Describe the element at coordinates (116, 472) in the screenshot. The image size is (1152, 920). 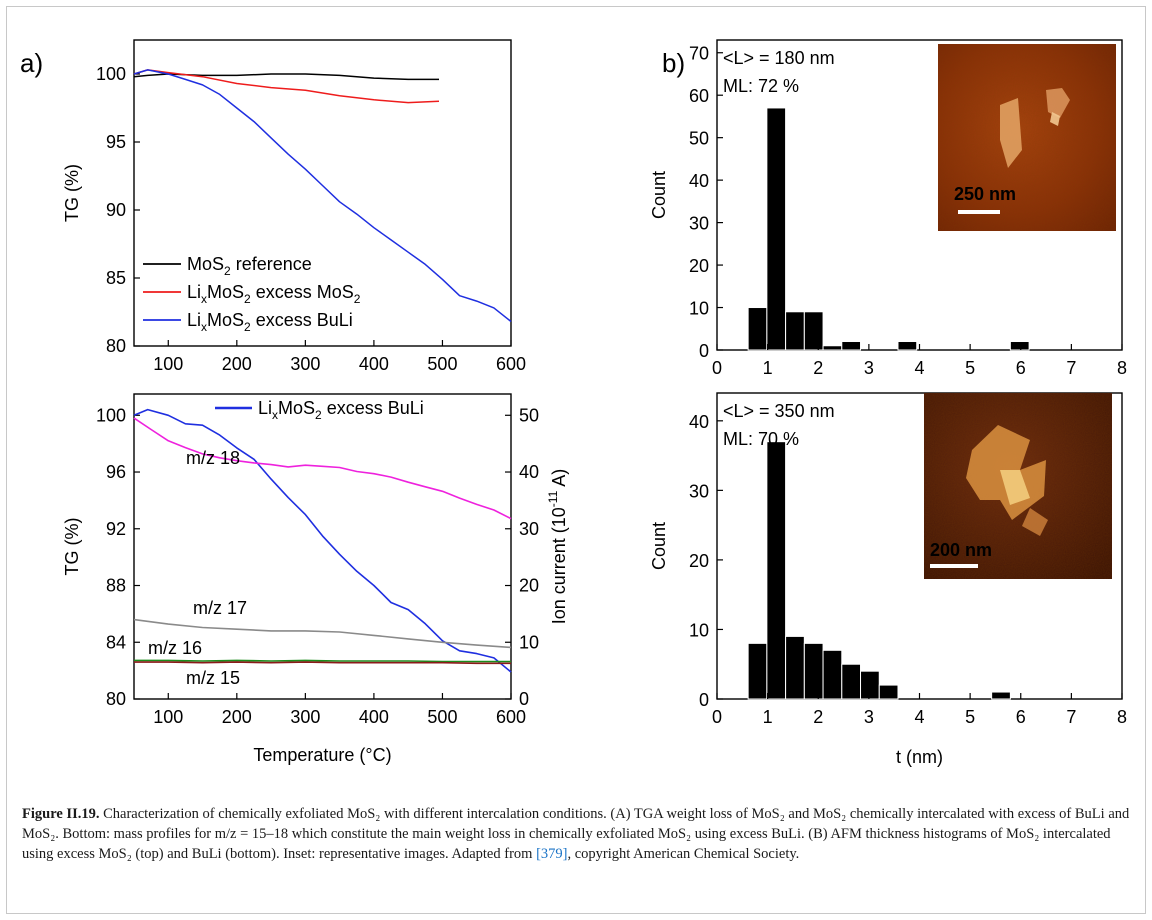
I see `a-bottom-ytick-label: 96` at that location.